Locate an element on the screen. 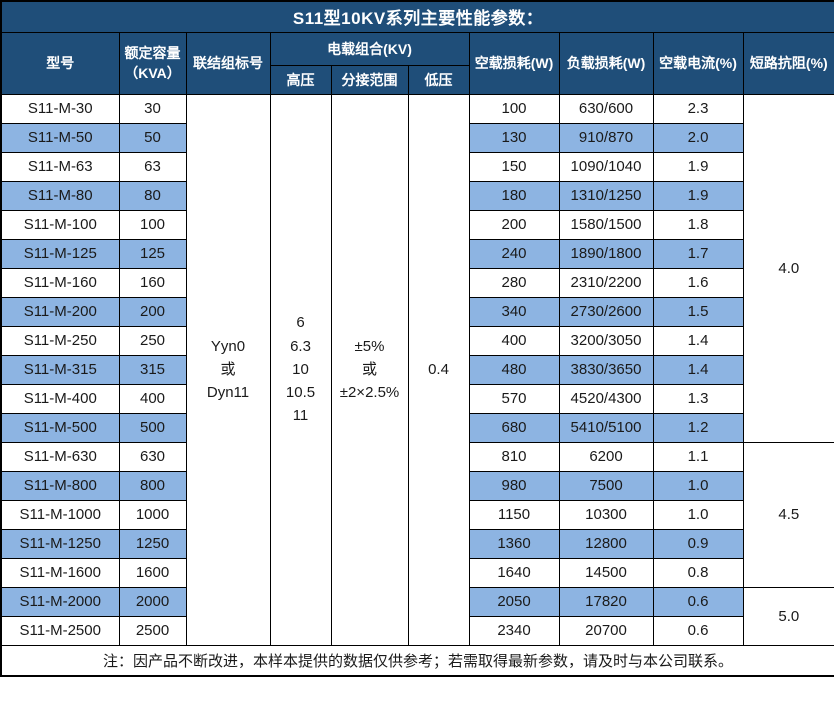 The image size is (834, 706). impedance-cell: 5.0 is located at coordinates (788, 616).